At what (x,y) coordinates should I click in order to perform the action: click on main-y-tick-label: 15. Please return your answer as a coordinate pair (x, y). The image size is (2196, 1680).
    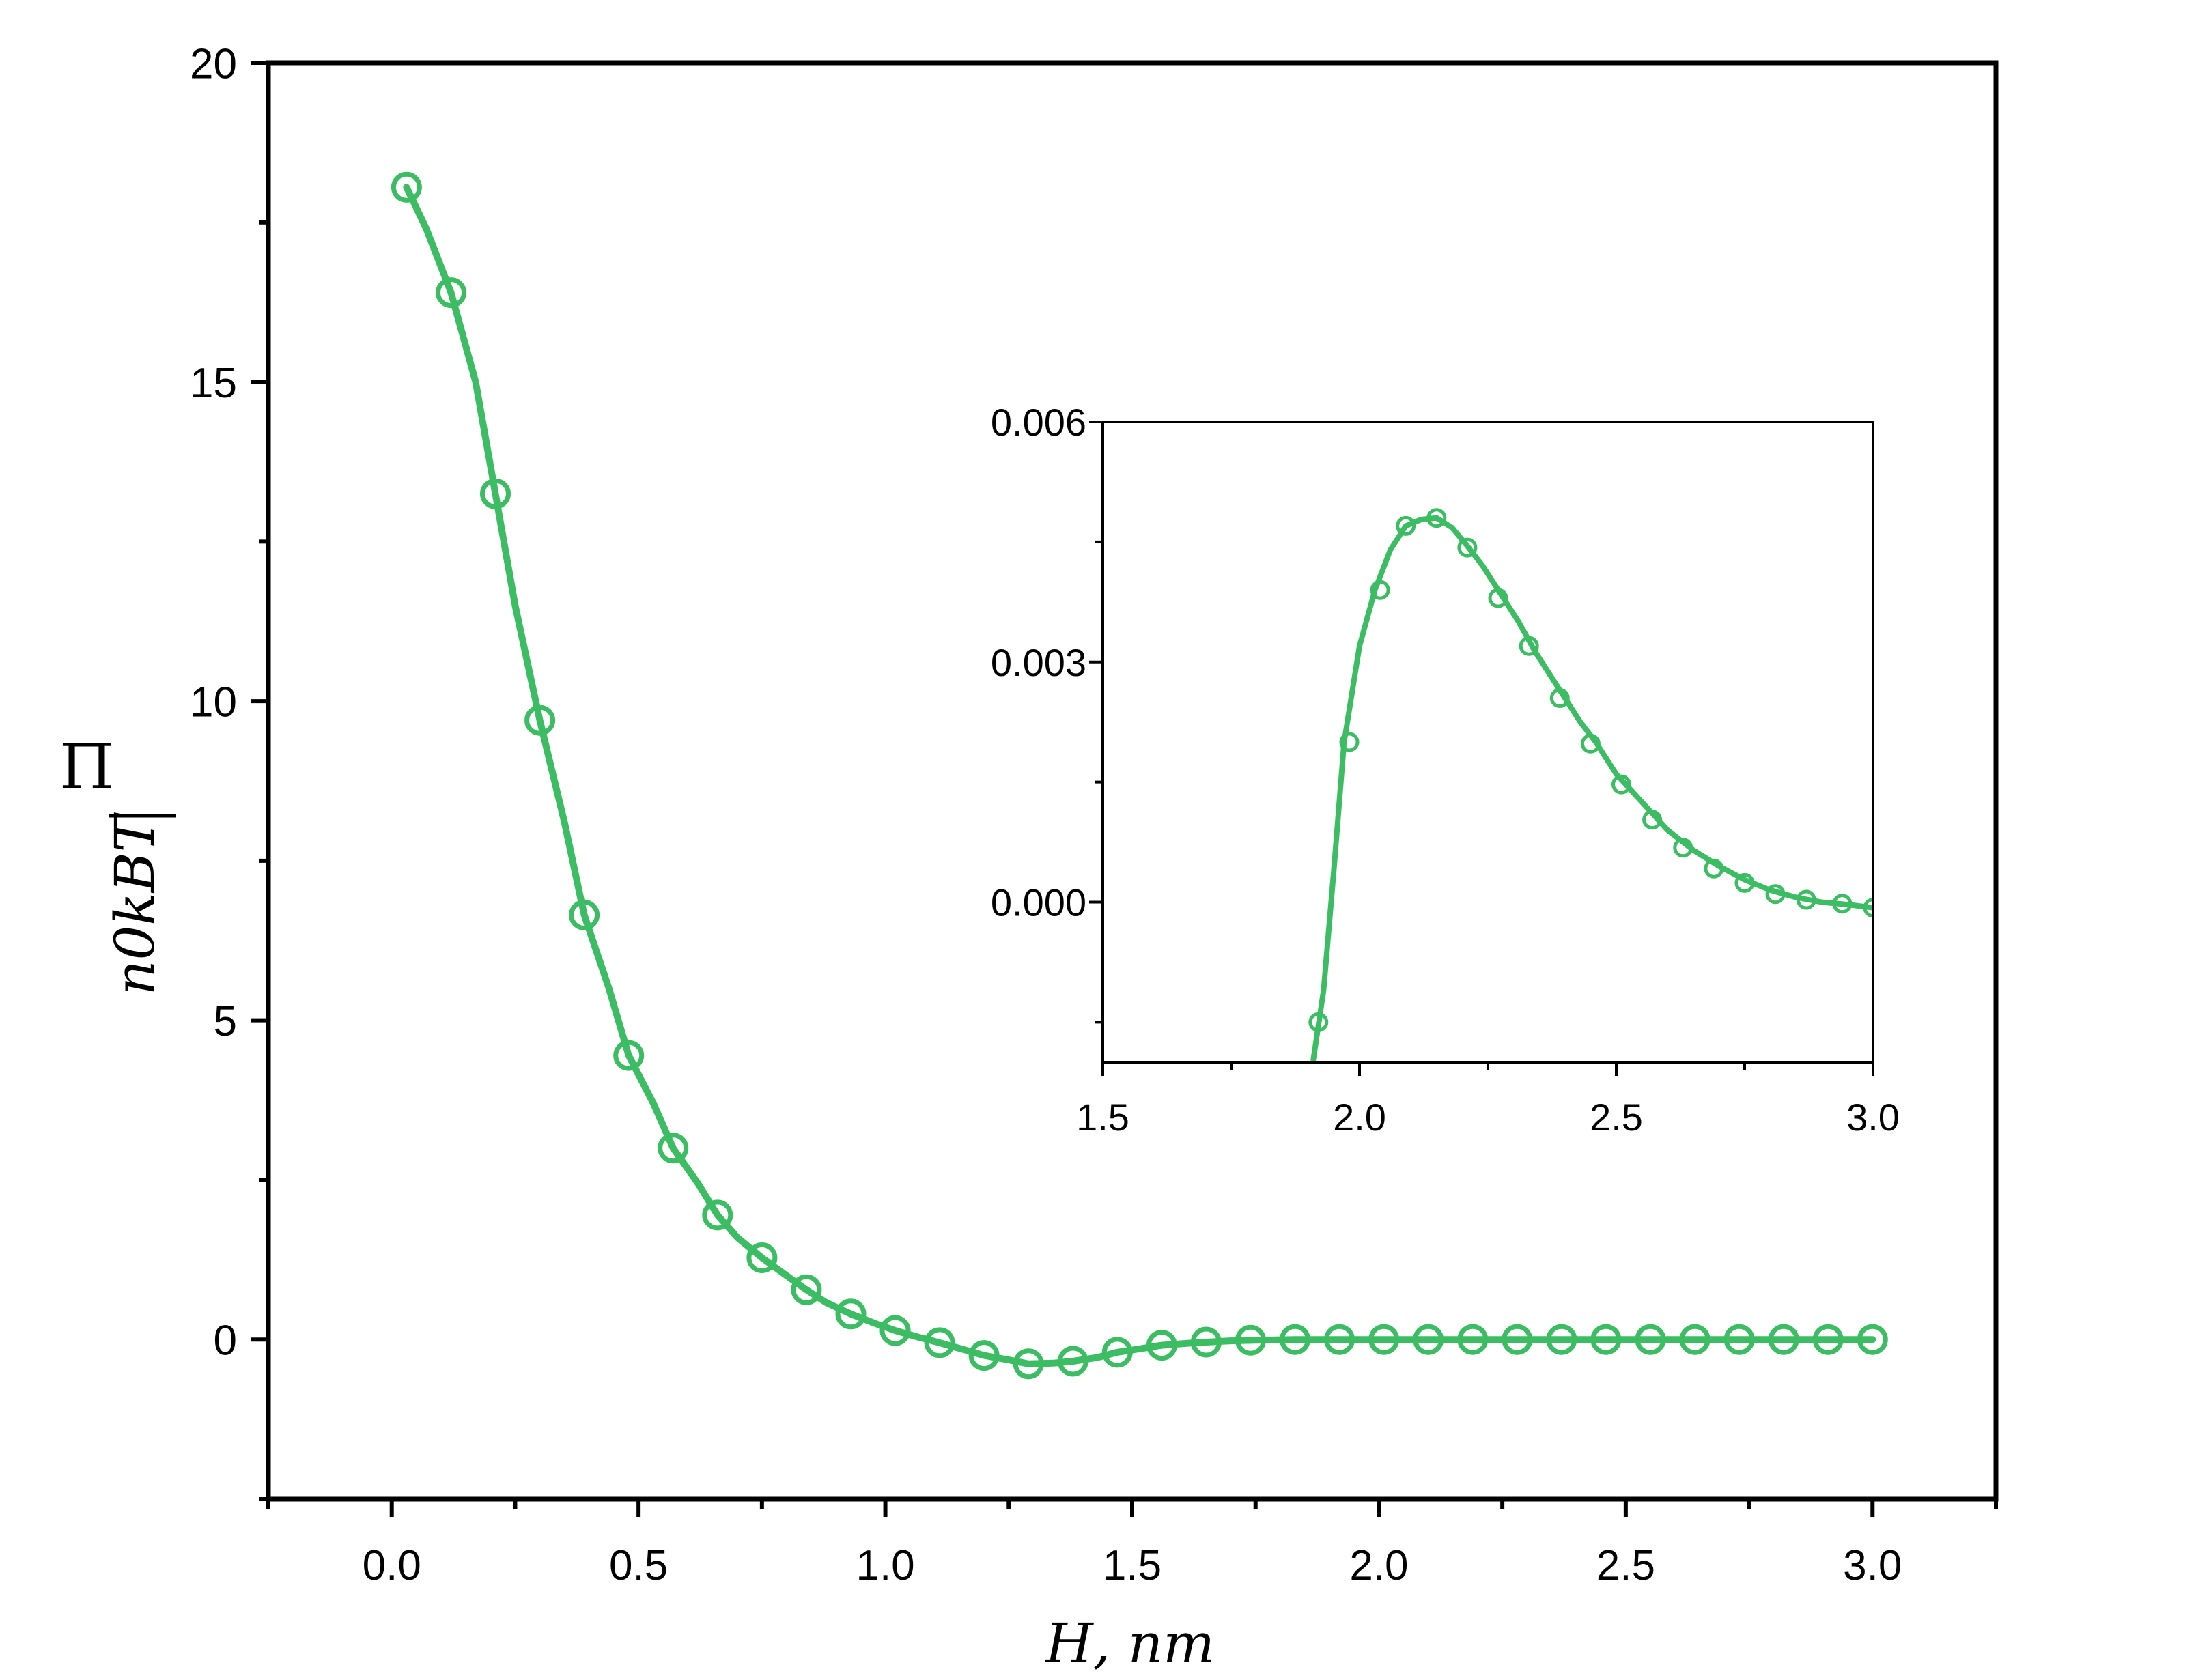
    Looking at the image, I should click on (214, 383).